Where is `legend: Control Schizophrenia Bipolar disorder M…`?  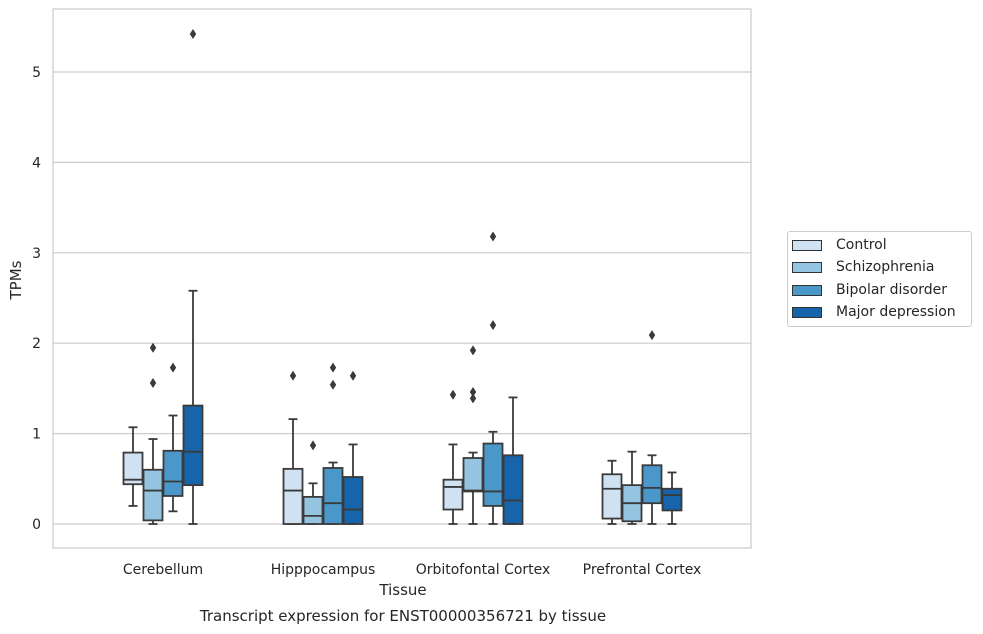 legend: Control Schizophrenia Bipolar disorder M… is located at coordinates (879, 279).